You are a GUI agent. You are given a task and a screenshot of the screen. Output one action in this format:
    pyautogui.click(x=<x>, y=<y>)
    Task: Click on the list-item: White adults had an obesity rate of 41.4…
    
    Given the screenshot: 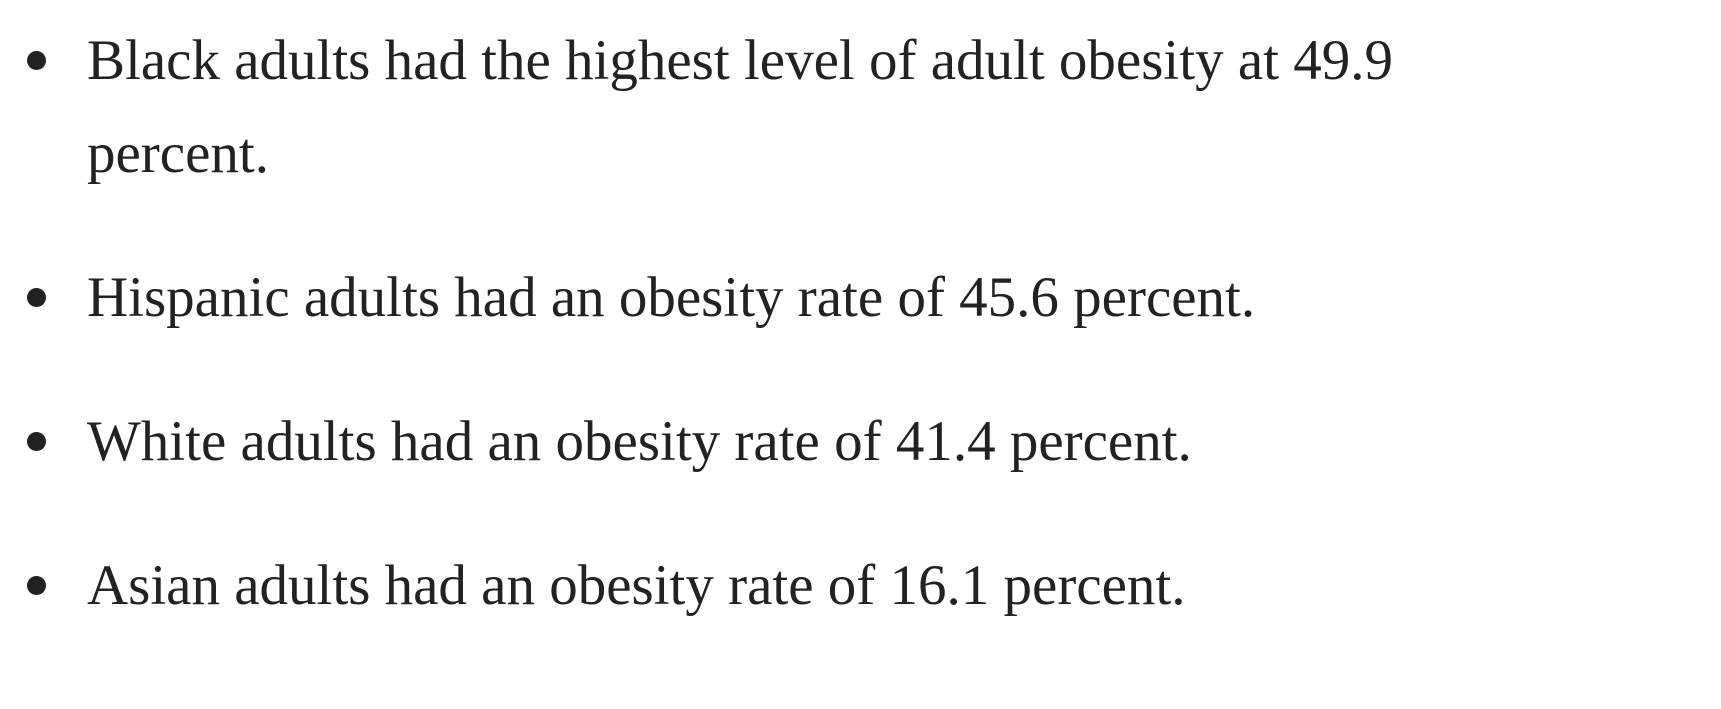 What is the action you would take?
    pyautogui.click(x=783, y=441)
    